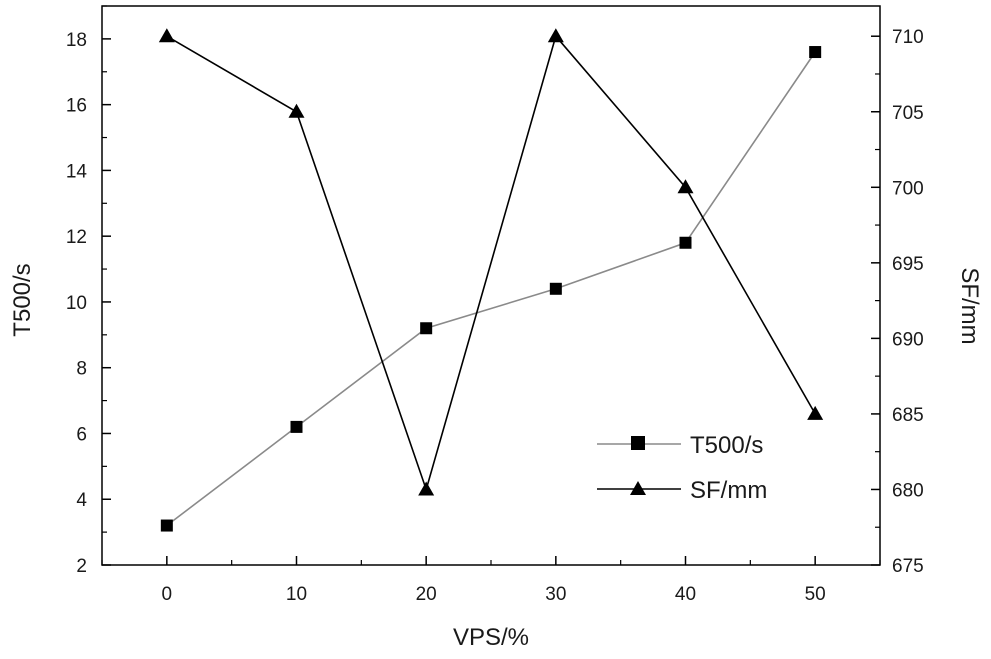  What do you see at coordinates (908, 113) in the screenshot?
I see `y2-tick-label: 705` at bounding box center [908, 113].